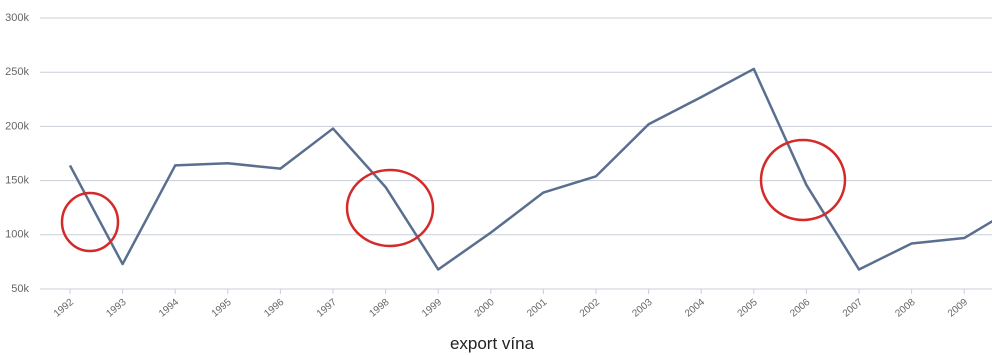 The width and height of the screenshot is (992, 355). I want to click on x-tick-label: 1994, so click(169, 308).